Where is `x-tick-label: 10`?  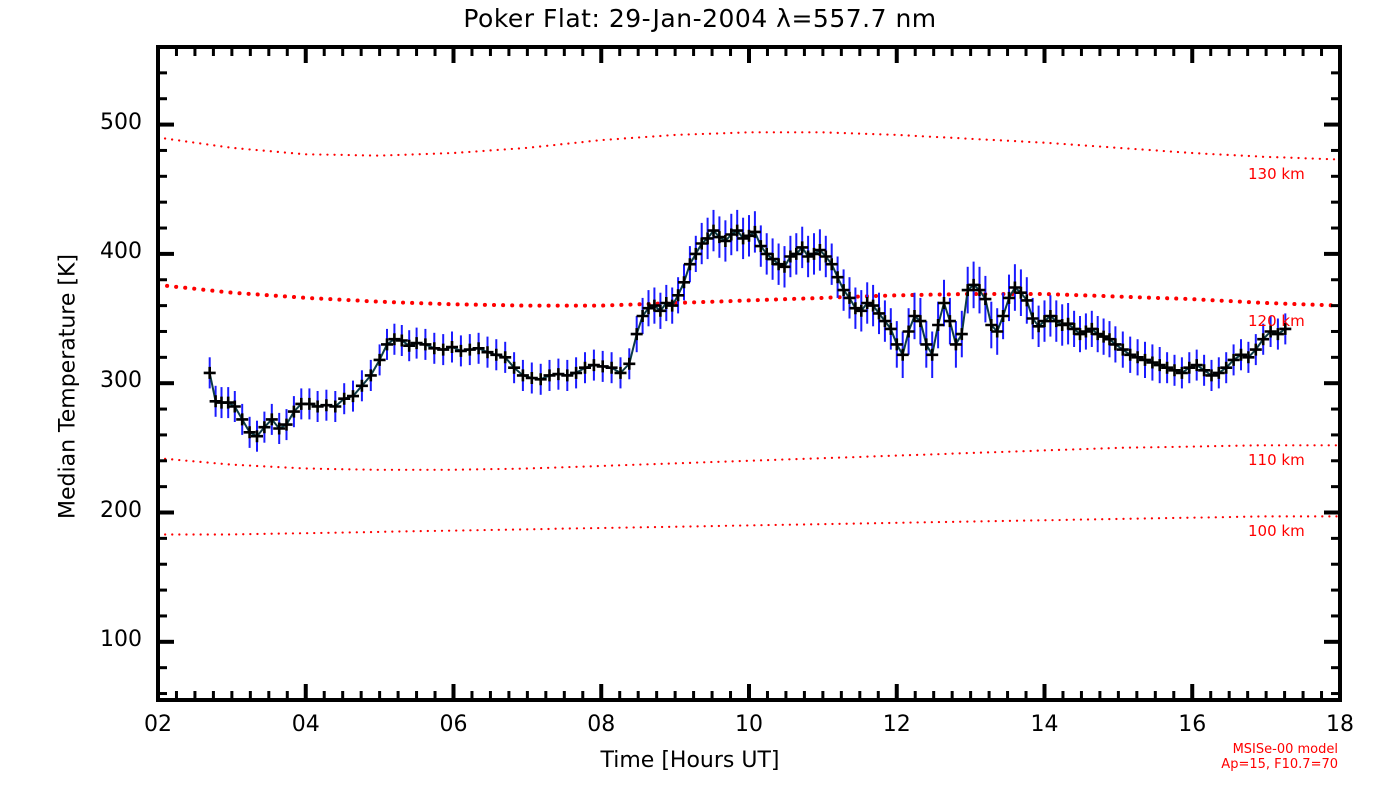 x-tick-label: 10 is located at coordinates (749, 724).